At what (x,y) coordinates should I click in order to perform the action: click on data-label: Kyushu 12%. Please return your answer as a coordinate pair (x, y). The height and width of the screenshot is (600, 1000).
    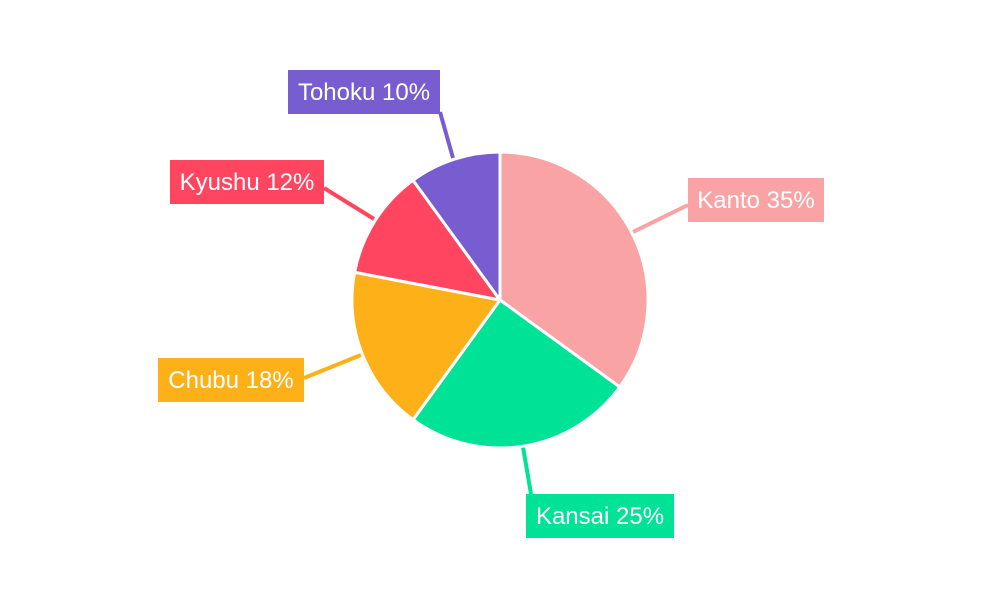
    Looking at the image, I should click on (247, 182).